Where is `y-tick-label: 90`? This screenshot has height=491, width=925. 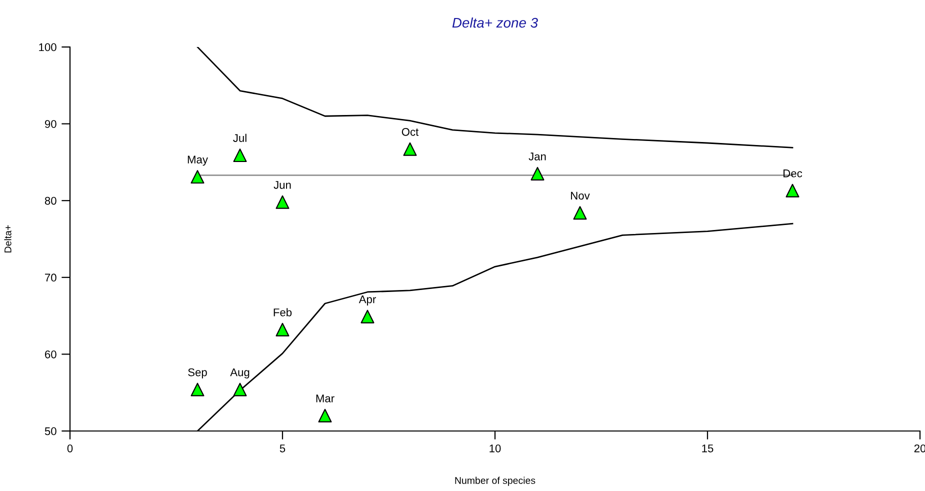 y-tick-label: 90 is located at coordinates (50, 124).